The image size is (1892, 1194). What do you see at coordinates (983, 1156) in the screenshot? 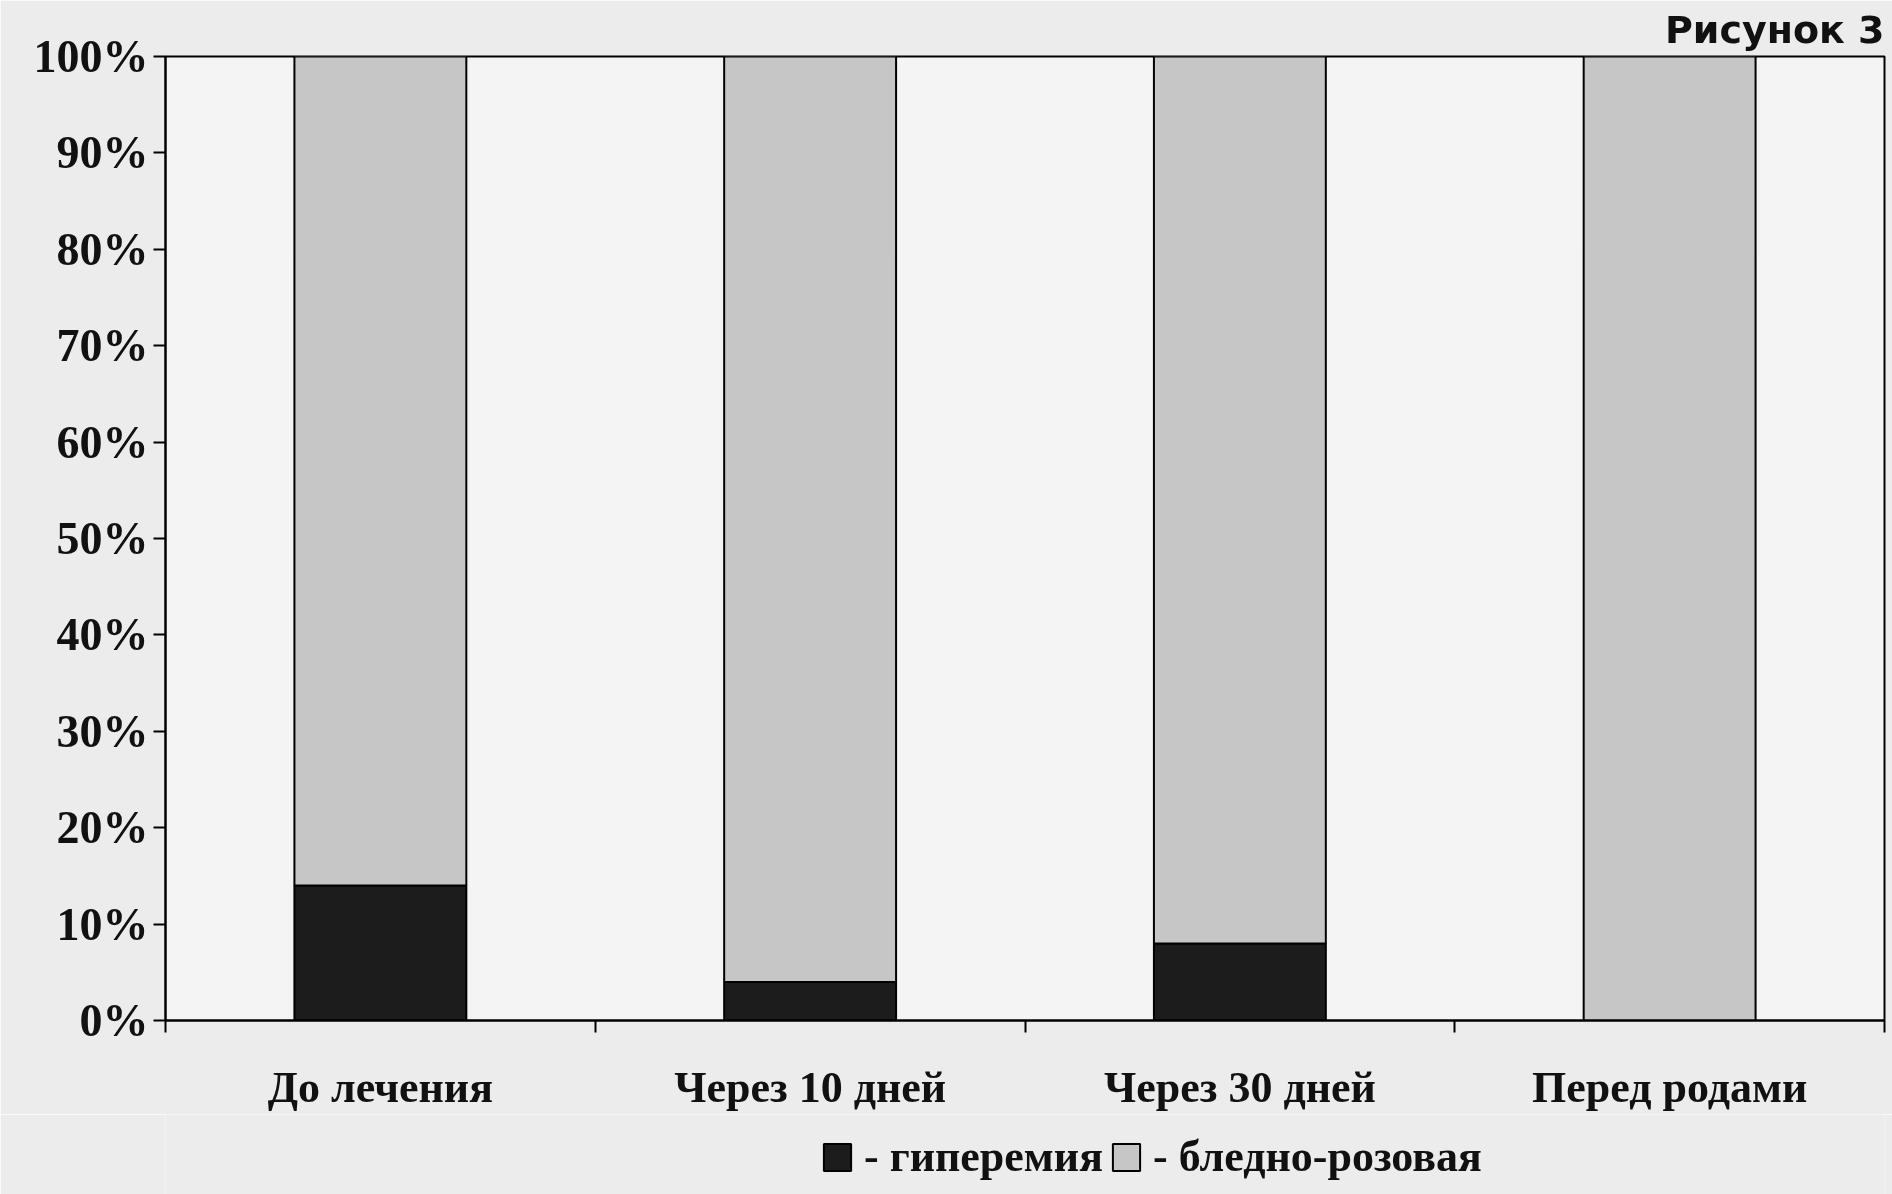
I see `legend-label: - гиперемия` at bounding box center [983, 1156].